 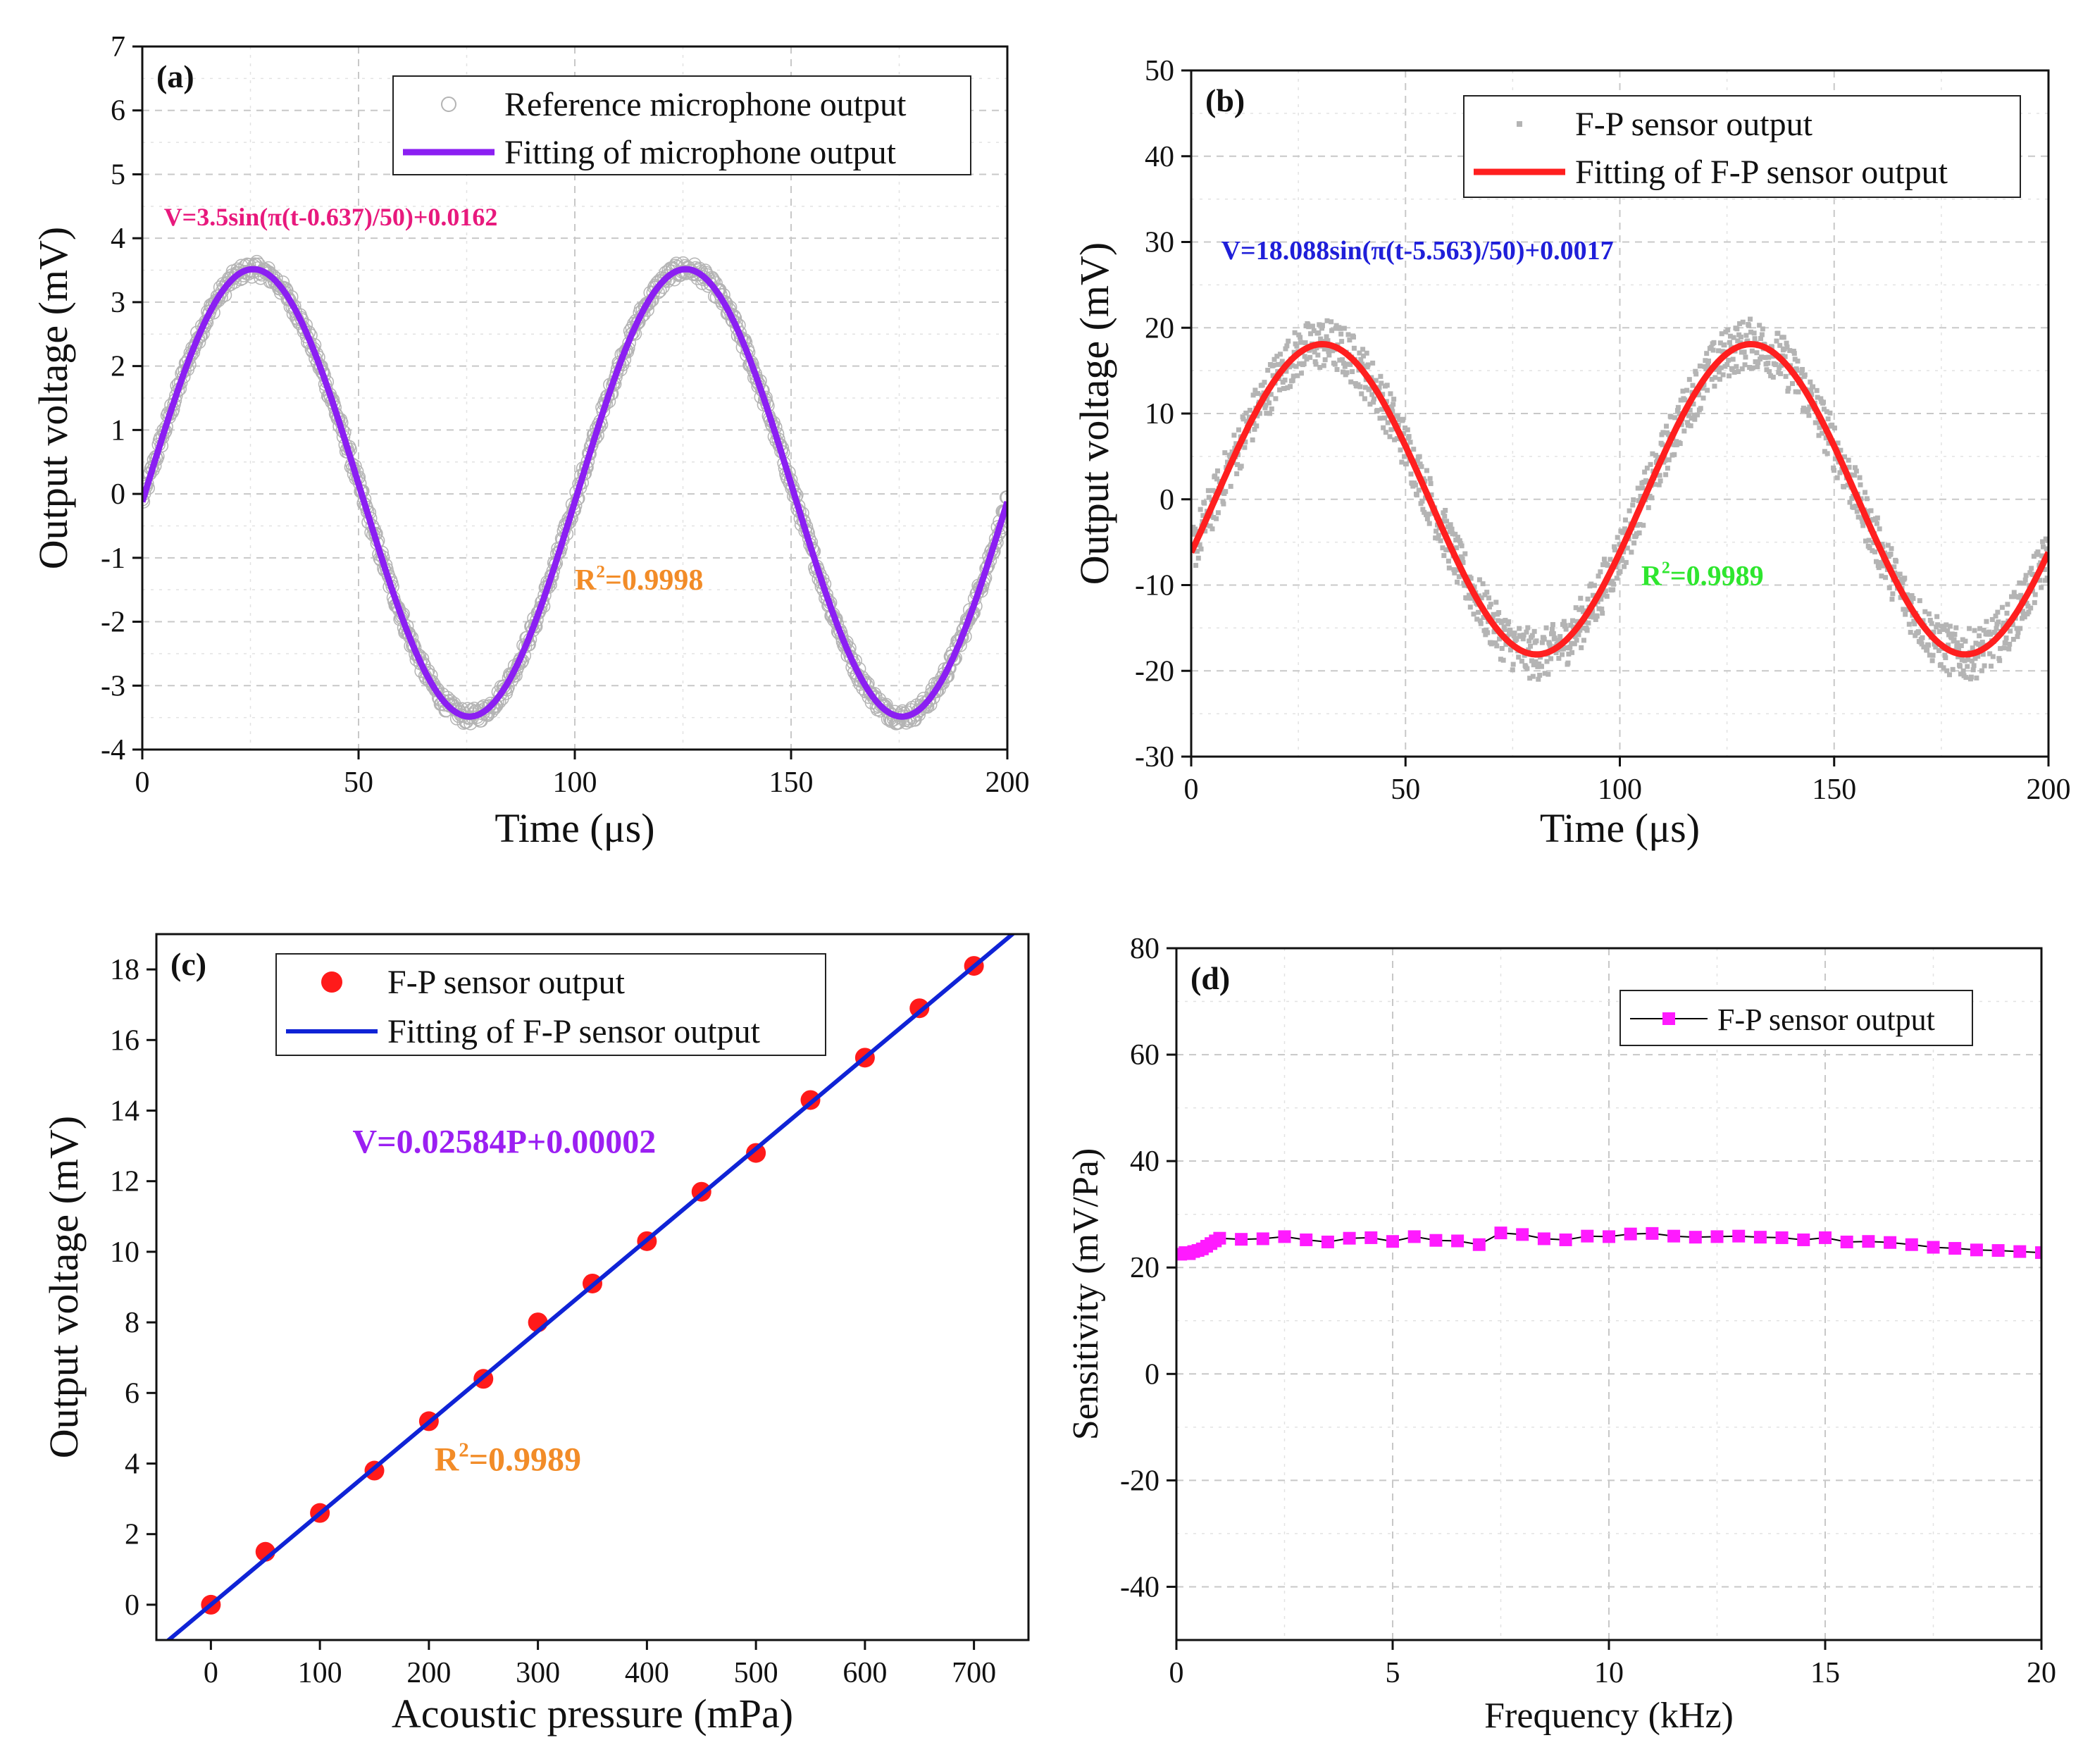 I want to click on y-tick-label: 8, so click(x=132, y=1323).